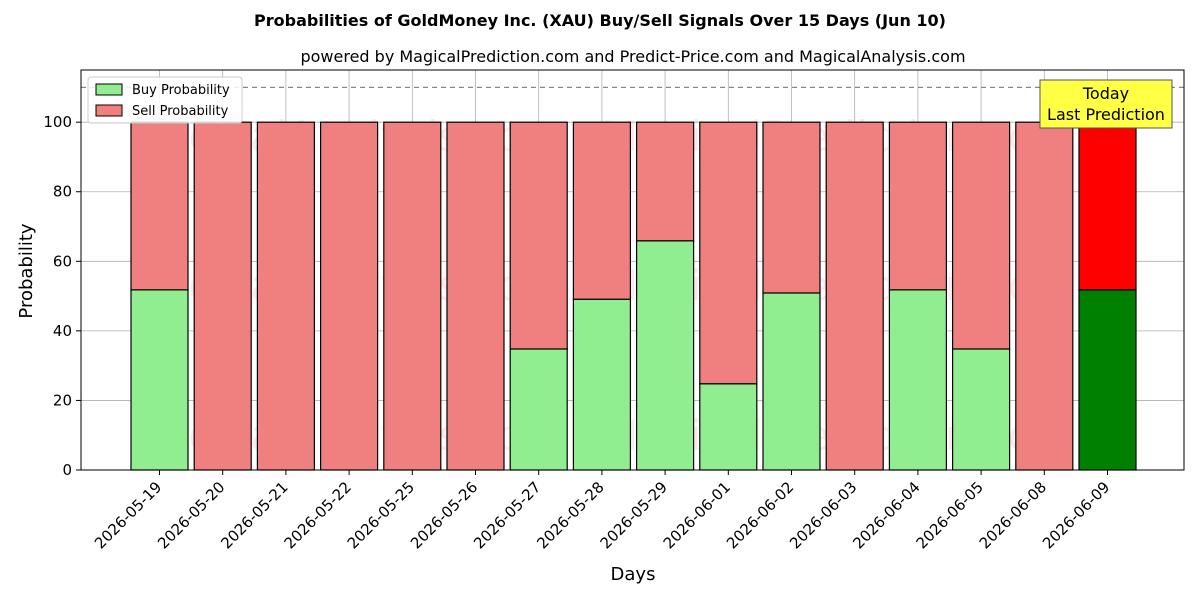 The image size is (1200, 600). Describe the element at coordinates (1105, 93) in the screenshot. I see `annotation-line-1: Today` at that location.